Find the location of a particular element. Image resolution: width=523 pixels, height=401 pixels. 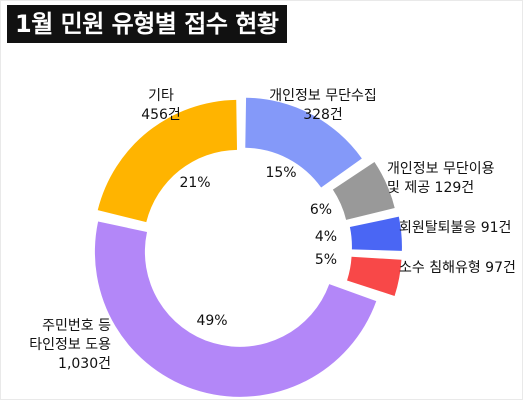

slice-category-label: 소수 침해유형 97건 is located at coordinates (457, 268).